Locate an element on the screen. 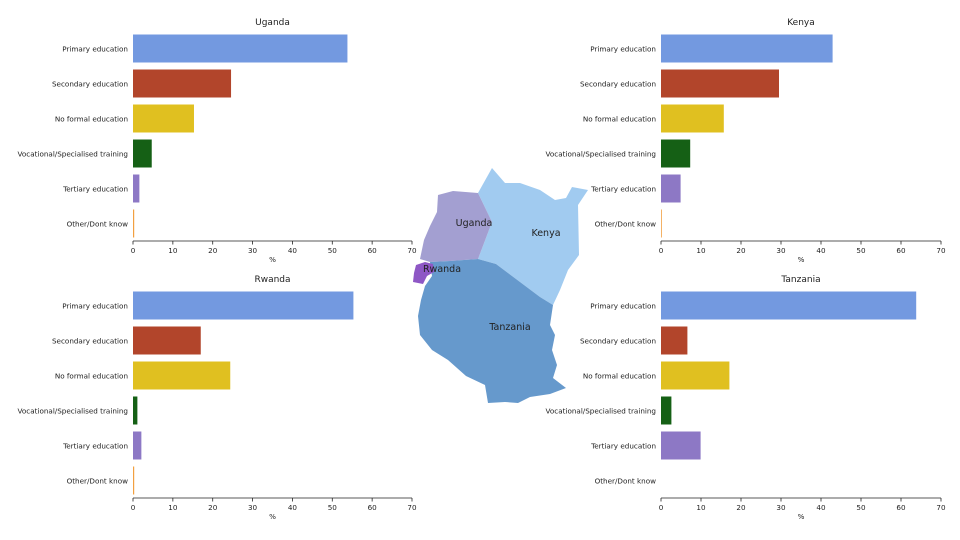 The image size is (960, 540). map-label-uganda: Uganda is located at coordinates (474, 223).